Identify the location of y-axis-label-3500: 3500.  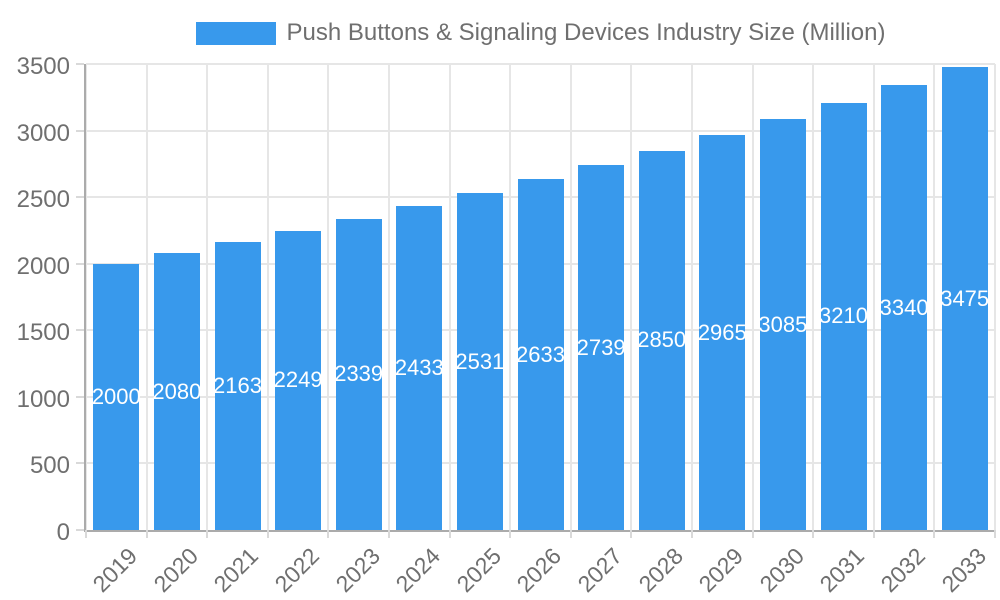
(43, 66).